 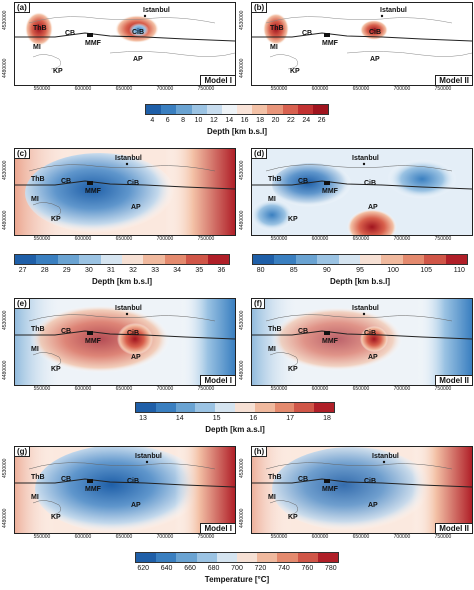 What do you see at coordinates (260, 154) in the screenshot?
I see `panel-label: (d)` at bounding box center [260, 154].